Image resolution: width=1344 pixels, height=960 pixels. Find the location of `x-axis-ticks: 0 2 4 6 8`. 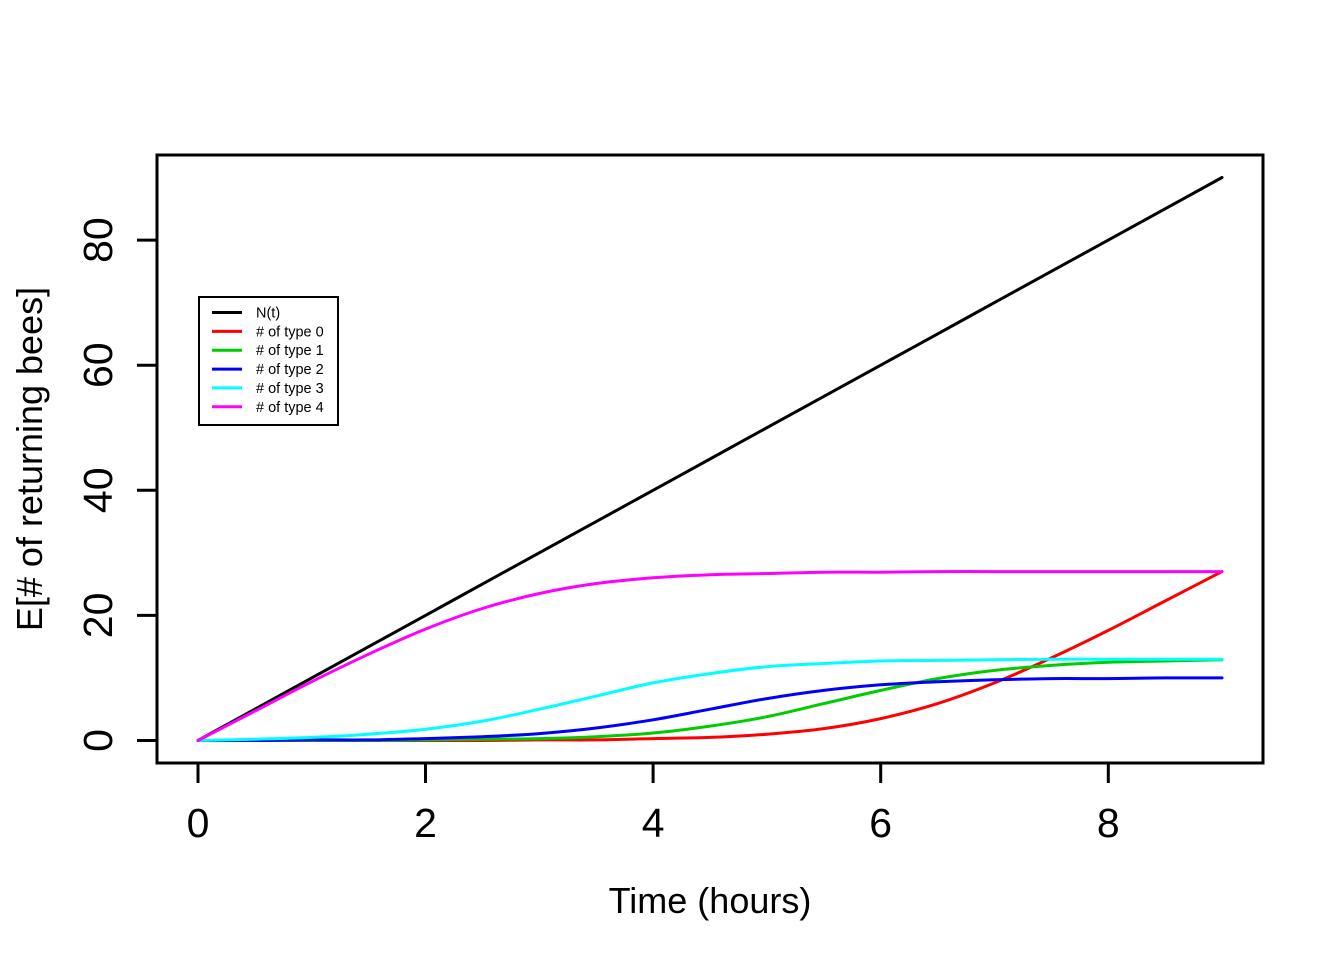

x-axis-ticks: 0 2 4 6 8 is located at coordinates (653, 804).